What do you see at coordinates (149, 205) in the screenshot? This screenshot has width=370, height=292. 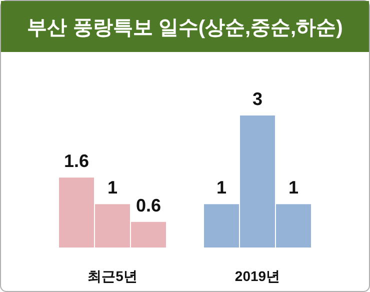 I see `data-label: 0.6` at bounding box center [149, 205].